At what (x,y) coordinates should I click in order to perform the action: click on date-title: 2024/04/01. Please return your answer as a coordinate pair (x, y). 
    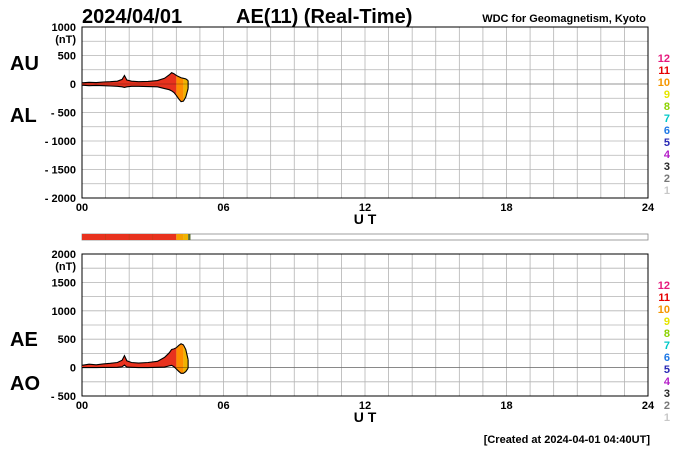
    Looking at the image, I should click on (132, 17).